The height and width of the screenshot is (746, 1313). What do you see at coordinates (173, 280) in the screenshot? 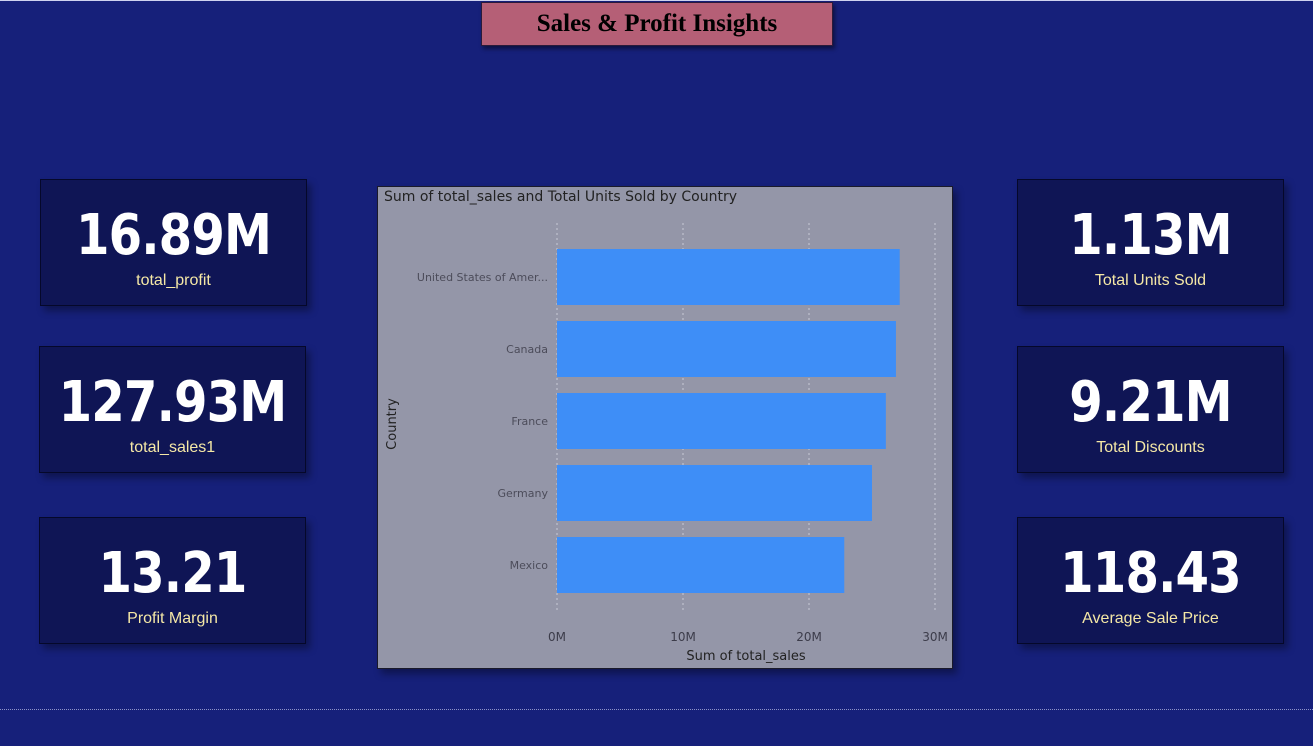
I see `kpi-label: total_profit` at bounding box center [173, 280].